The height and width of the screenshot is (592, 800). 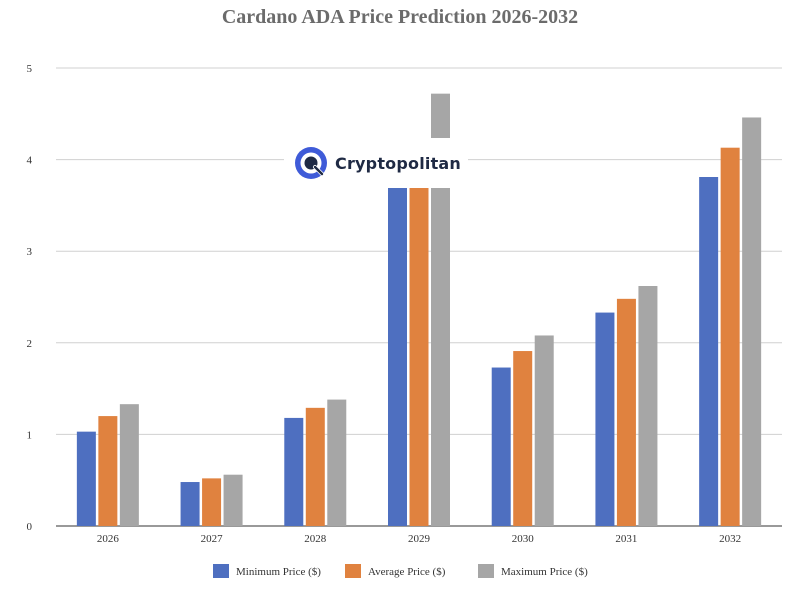 I want to click on x-tick-label: 2032, so click(x=730, y=539).